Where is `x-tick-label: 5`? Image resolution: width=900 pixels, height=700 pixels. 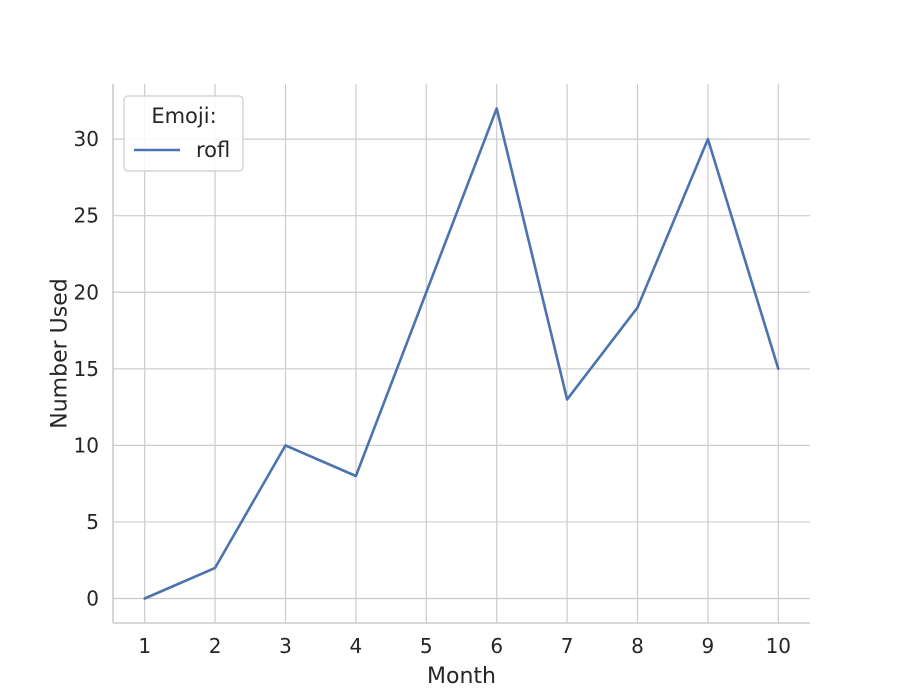 x-tick-label: 5 is located at coordinates (426, 646).